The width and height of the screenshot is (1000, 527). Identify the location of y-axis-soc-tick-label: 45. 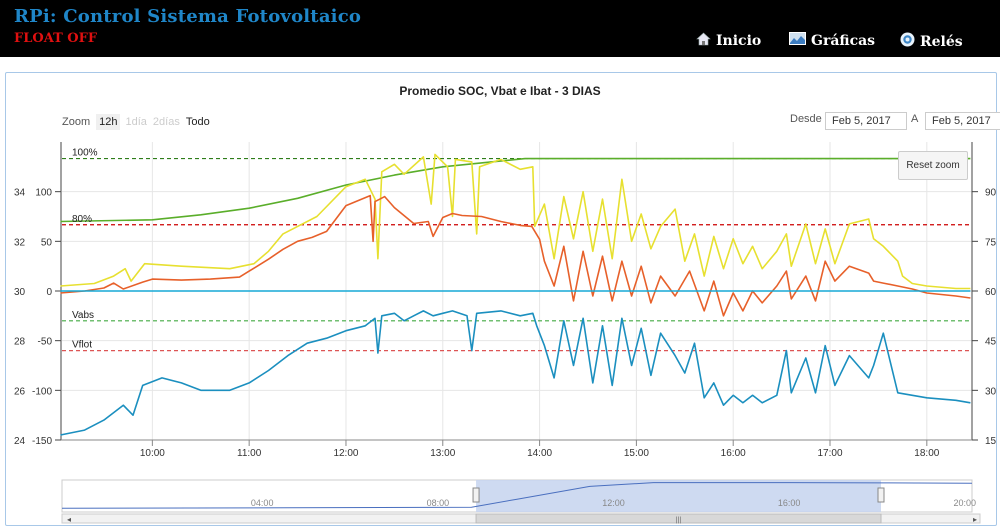
(991, 342).